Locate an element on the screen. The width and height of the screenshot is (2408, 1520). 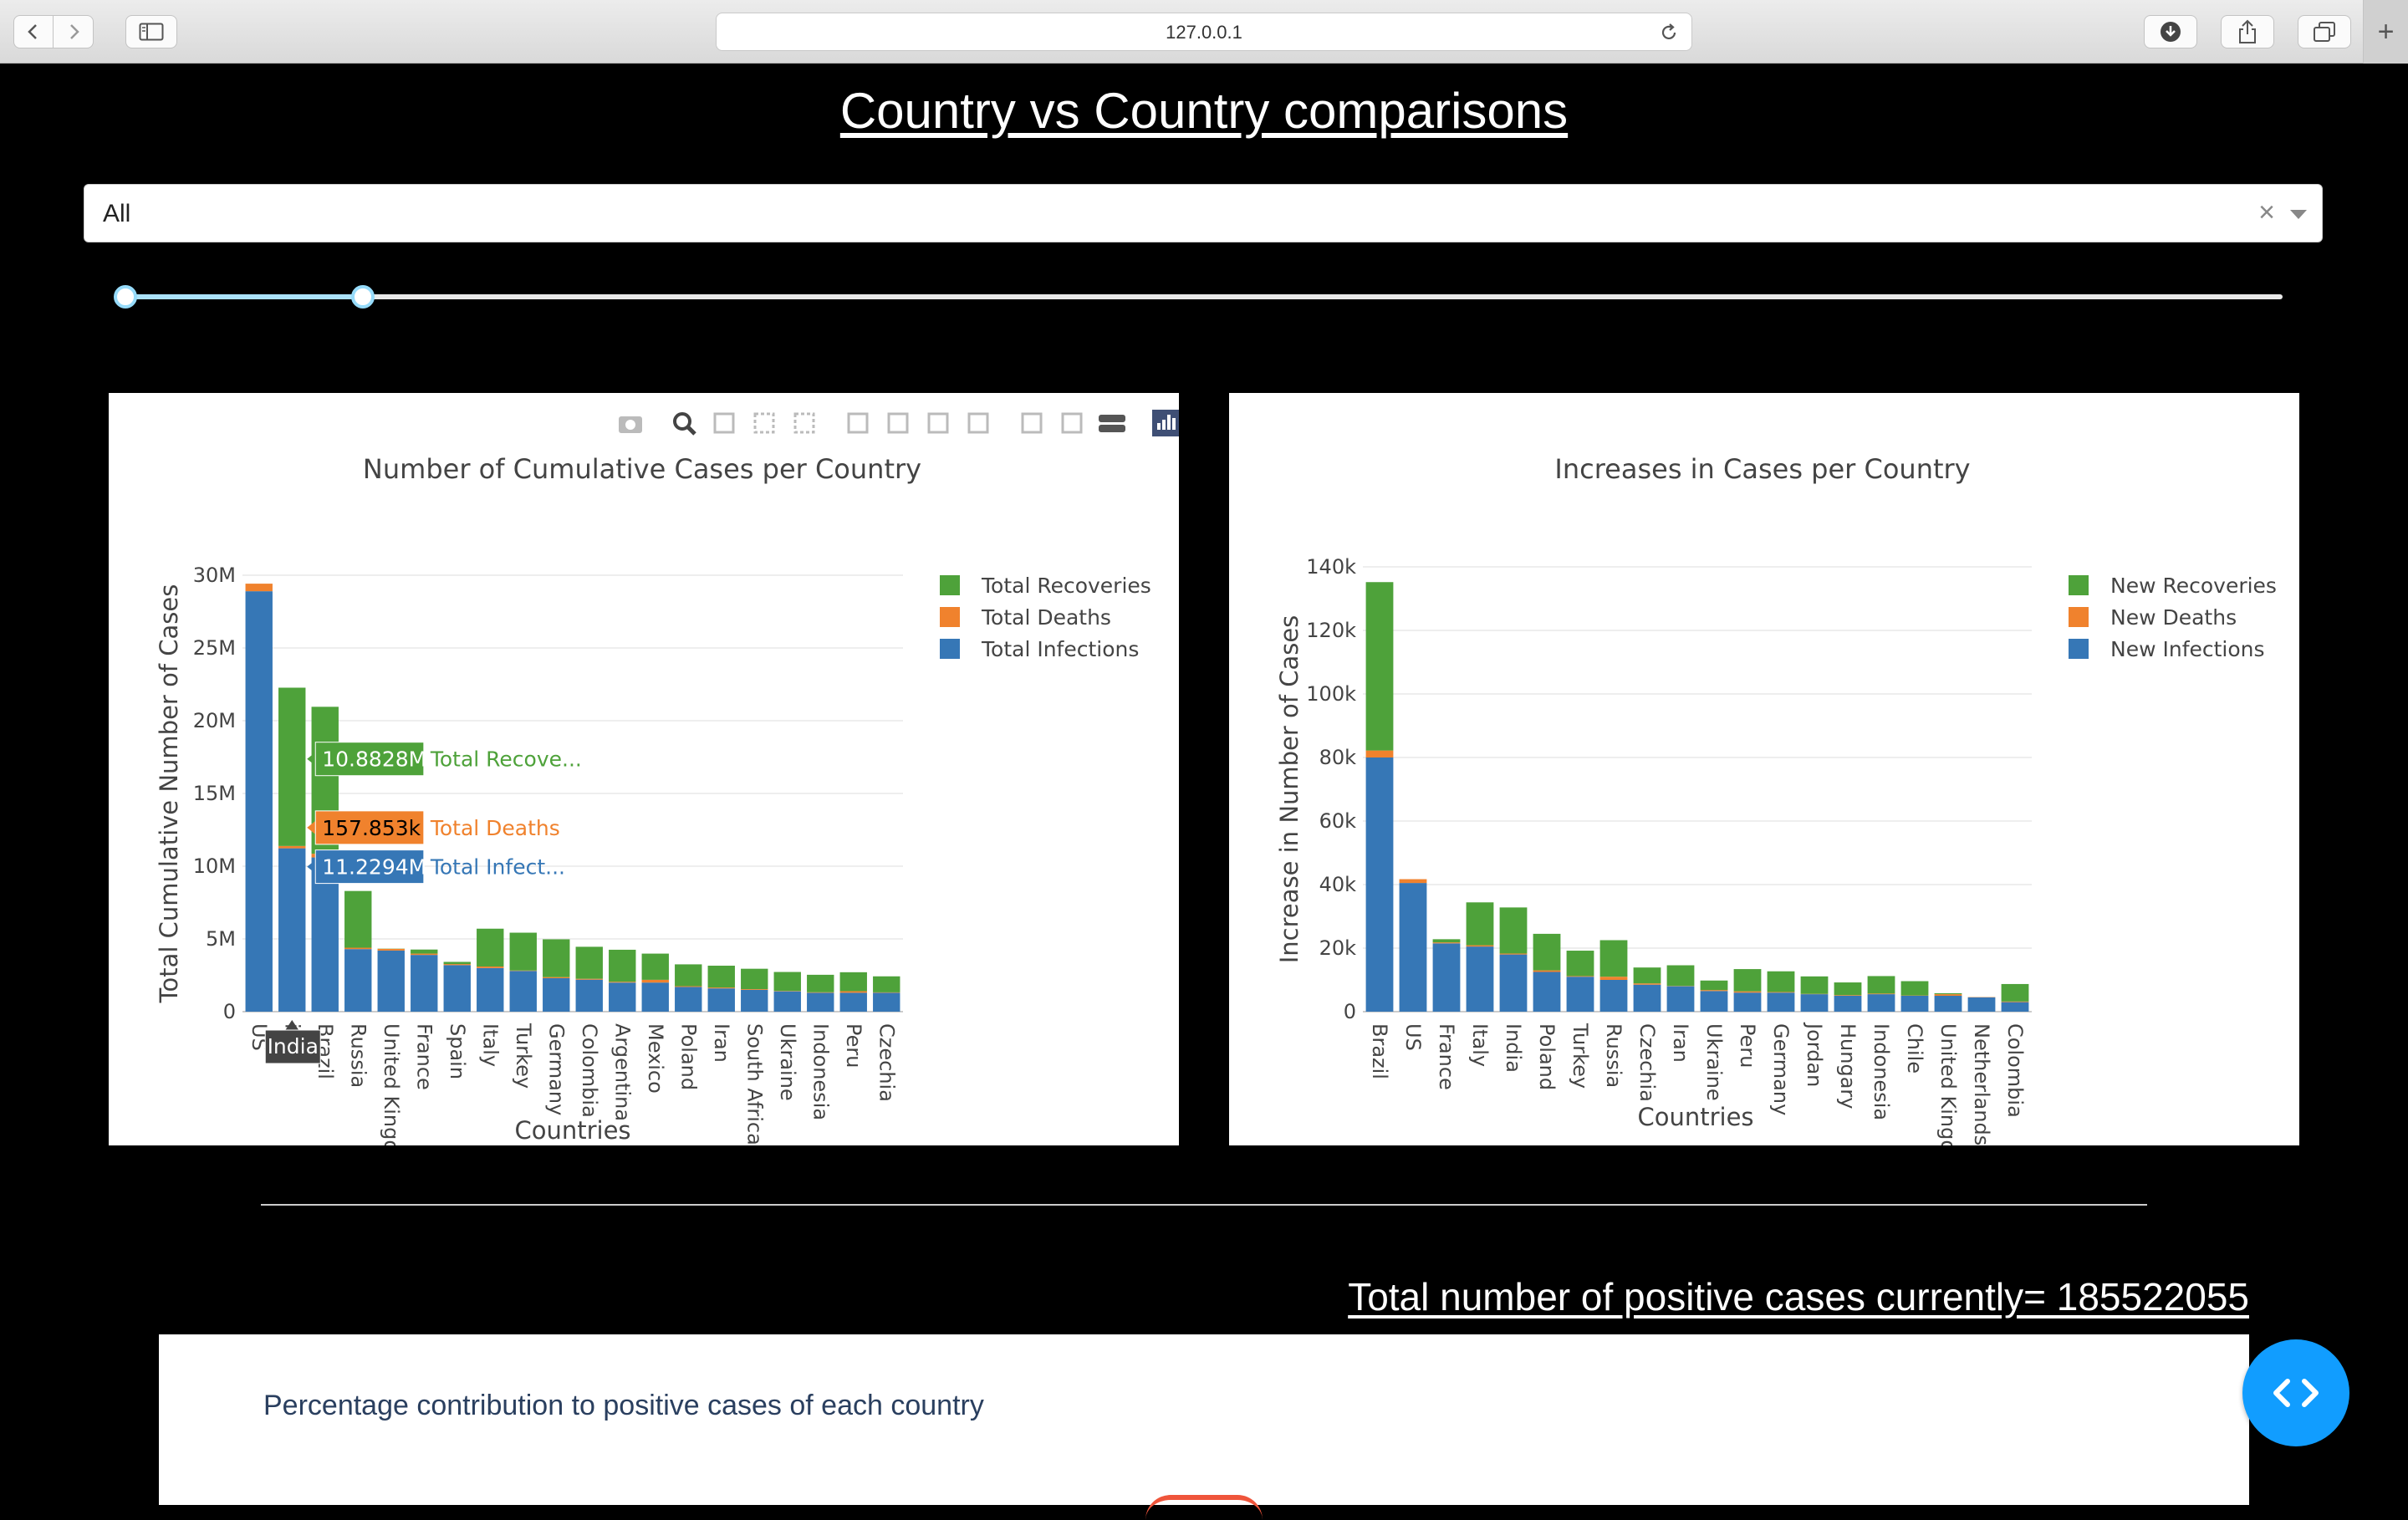
lasso-icon is located at coordinates (805, 423).